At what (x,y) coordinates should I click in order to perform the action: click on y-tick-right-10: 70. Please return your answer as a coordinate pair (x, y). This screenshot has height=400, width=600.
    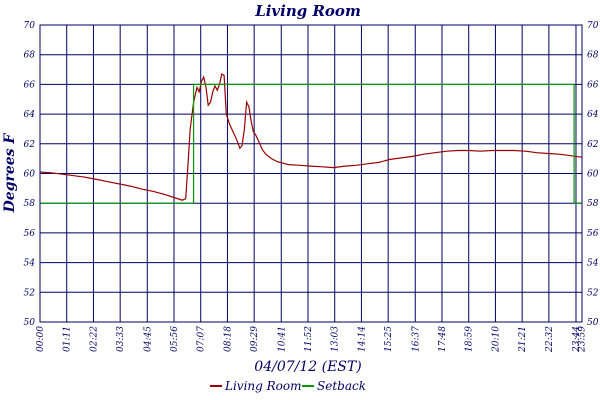
    Looking at the image, I should click on (593, 26).